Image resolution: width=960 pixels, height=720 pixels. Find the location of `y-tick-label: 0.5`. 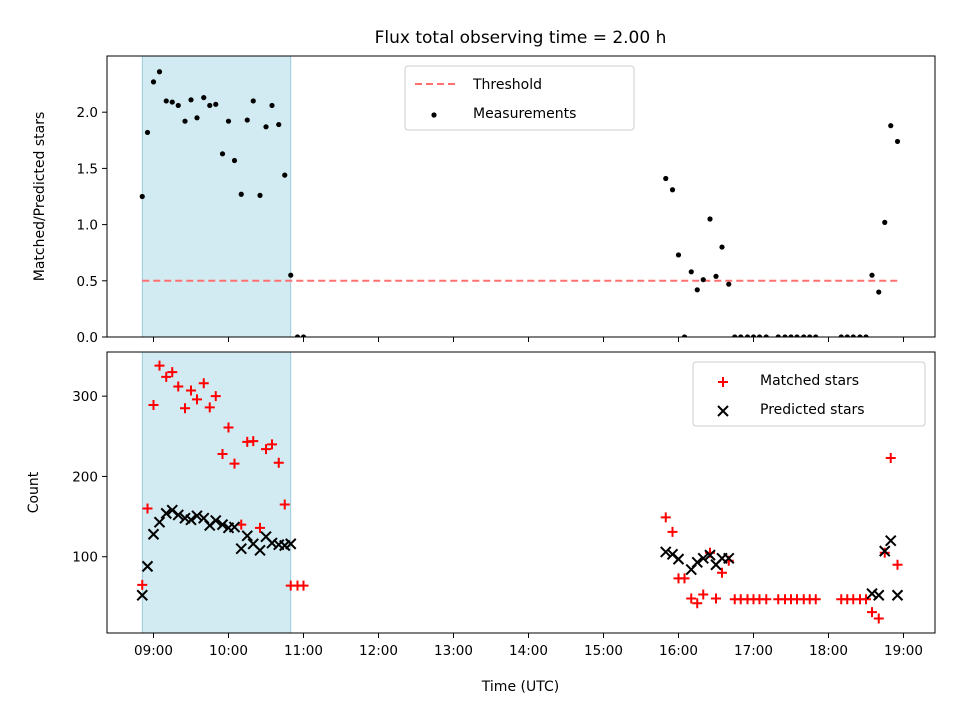

y-tick-label: 0.5 is located at coordinates (87, 282).